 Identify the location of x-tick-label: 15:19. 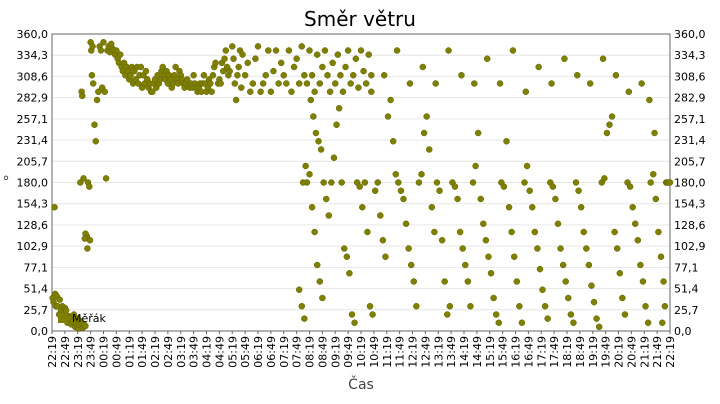
(490, 352).